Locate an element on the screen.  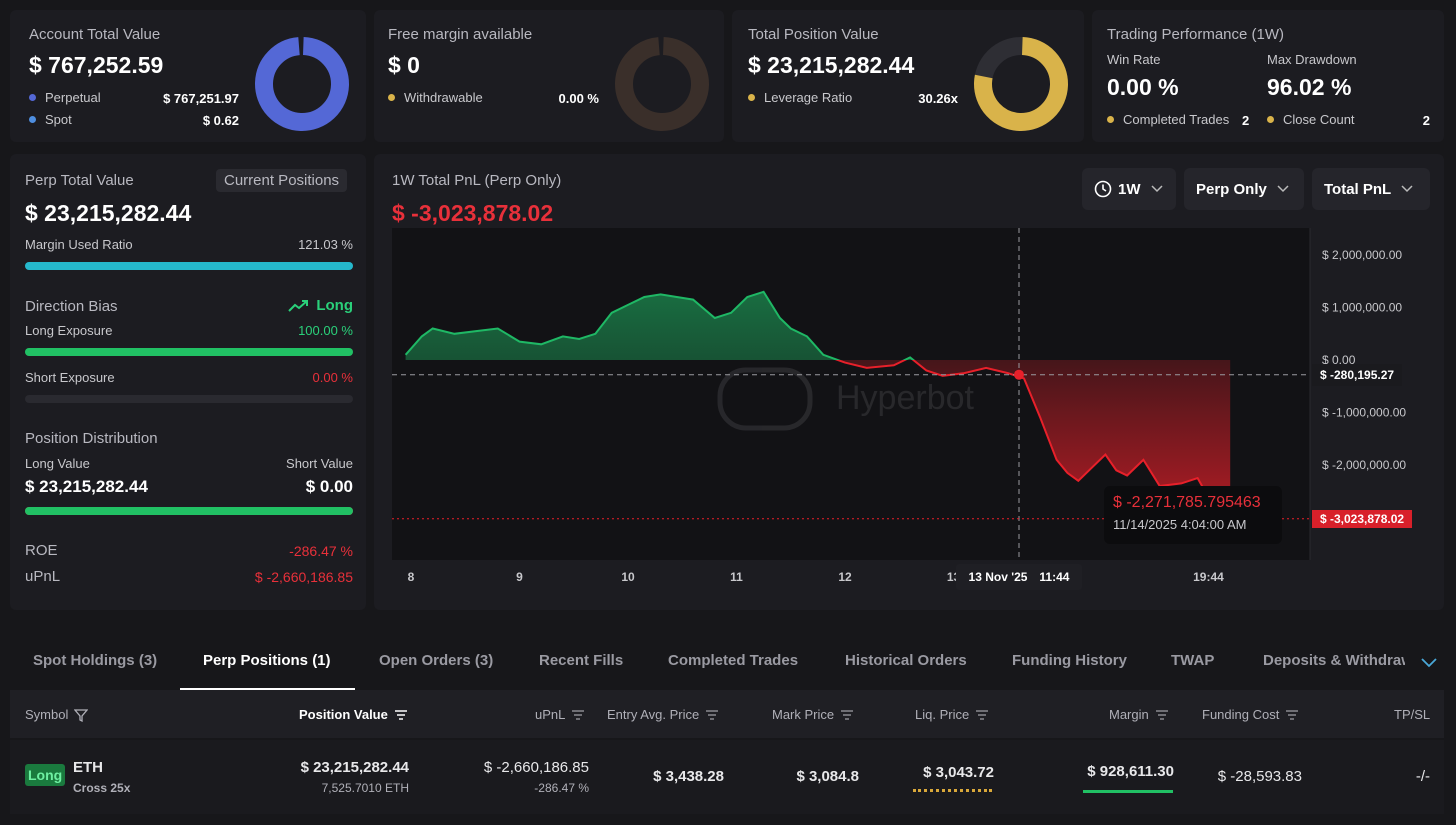
active-tab-indicator is located at coordinates (267, 689).